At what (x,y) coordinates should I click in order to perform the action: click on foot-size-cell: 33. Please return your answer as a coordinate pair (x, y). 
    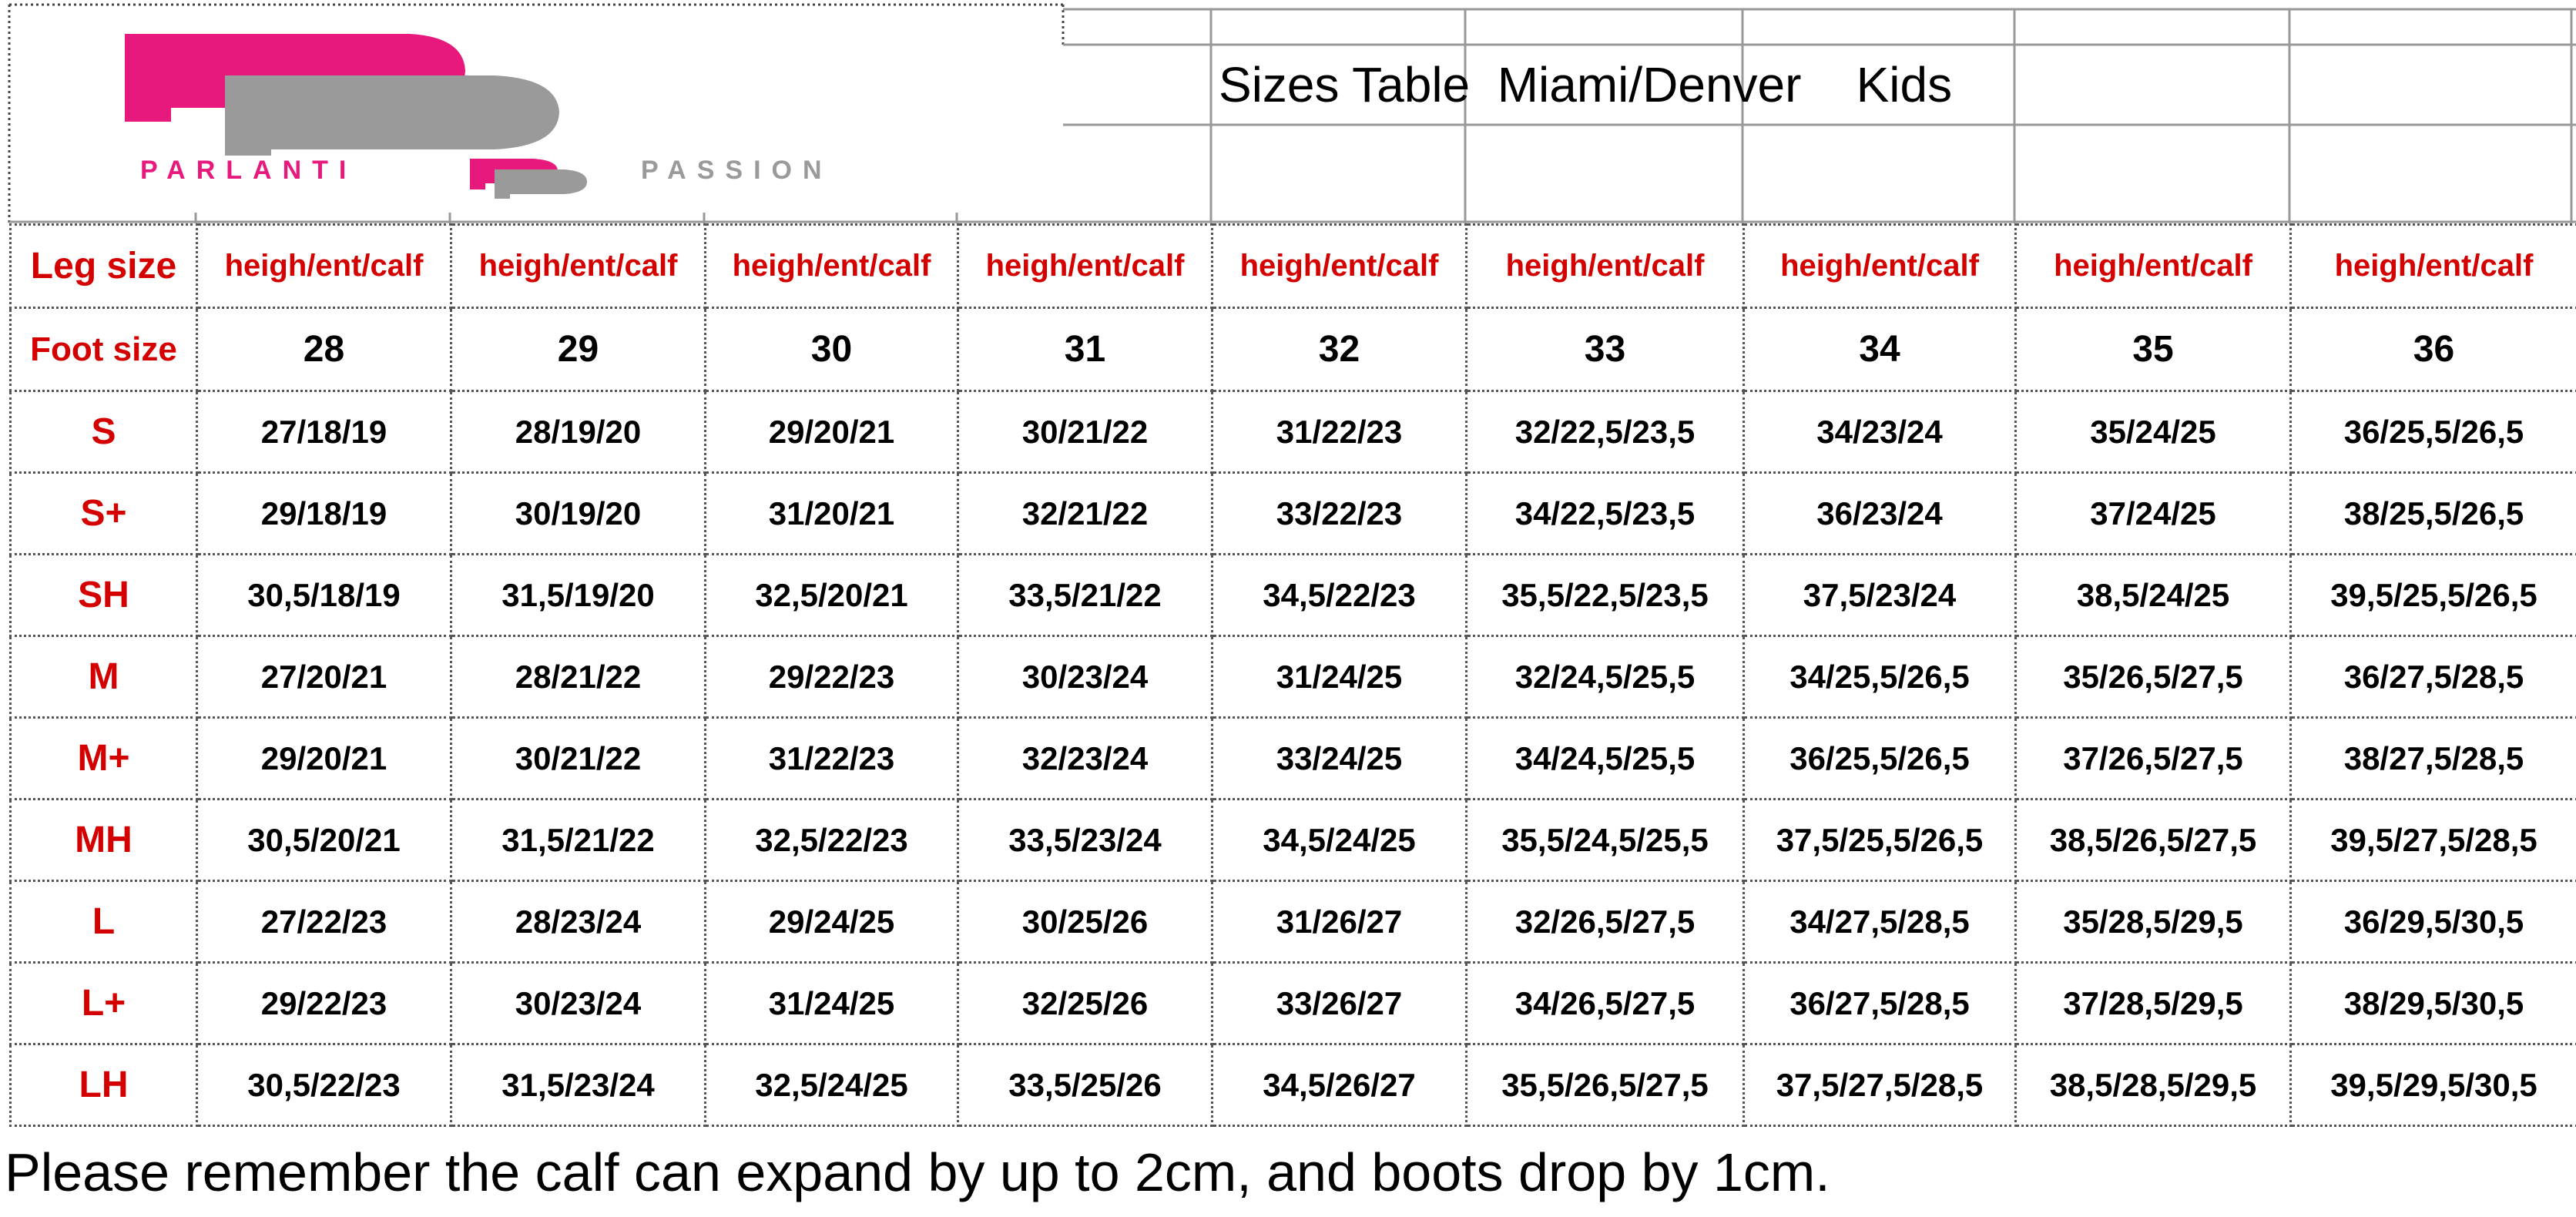
    Looking at the image, I should click on (1605, 349).